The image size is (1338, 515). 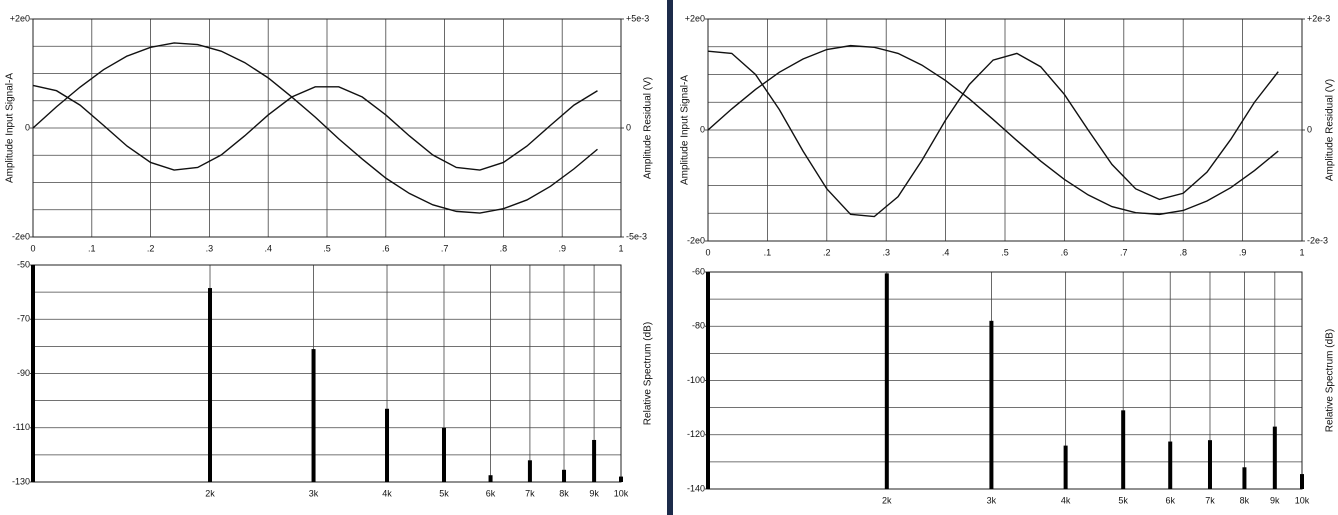 What do you see at coordinates (1318, 18) in the screenshot?
I see `y2-tick-label: +2e-3` at bounding box center [1318, 18].